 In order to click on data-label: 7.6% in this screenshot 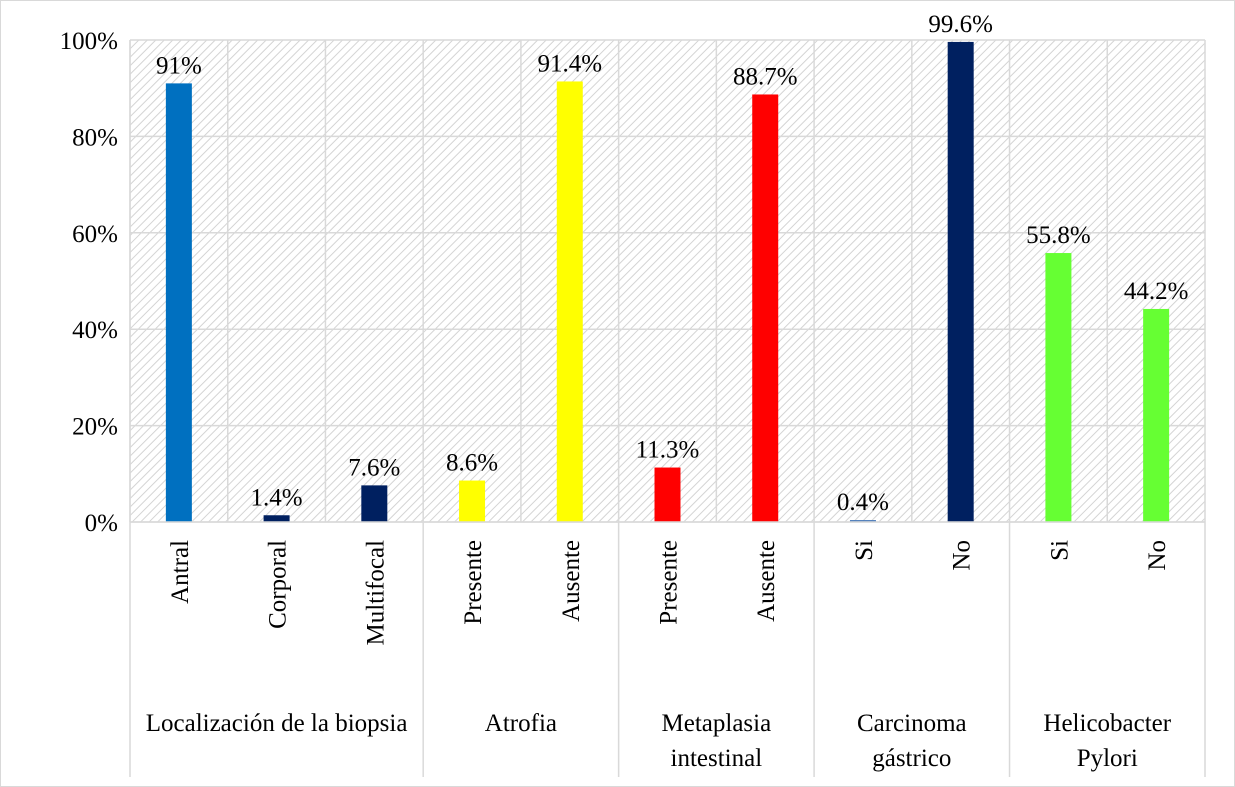, I will do `click(374, 467)`.